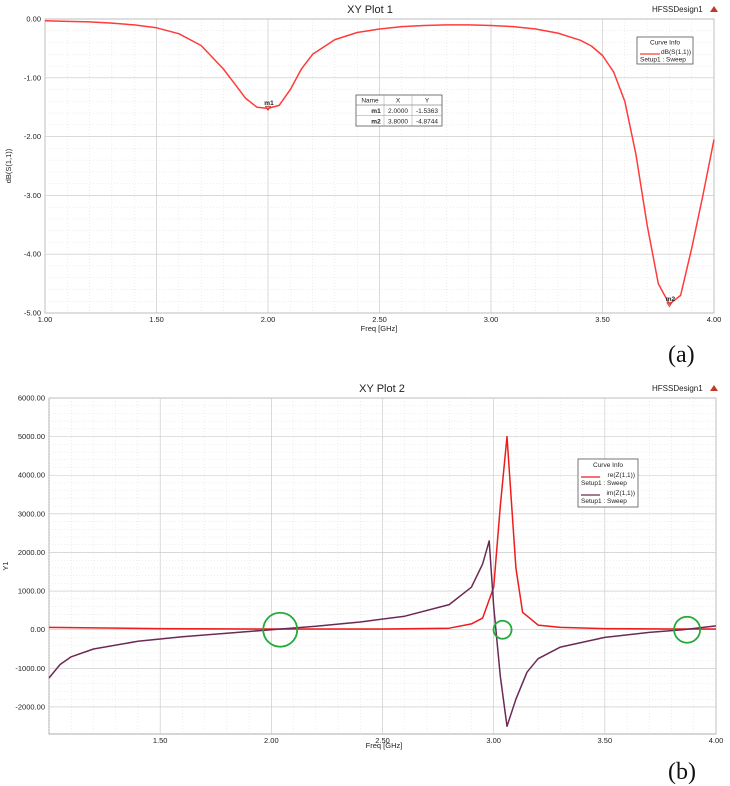 This screenshot has height=786, width=730. What do you see at coordinates (376, 122) in the screenshot?
I see `marker-table-m2-name: m2` at bounding box center [376, 122].